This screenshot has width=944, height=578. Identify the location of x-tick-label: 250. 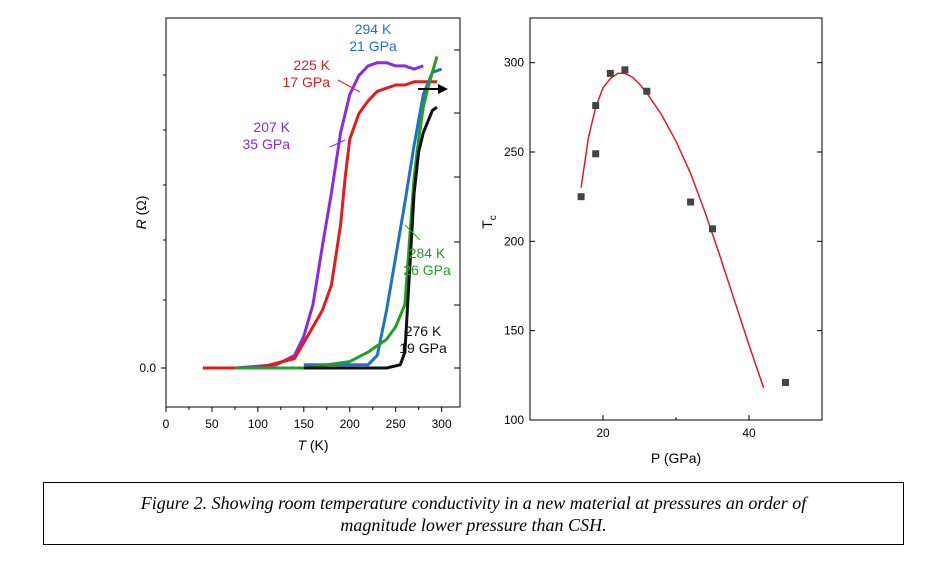
(396, 424).